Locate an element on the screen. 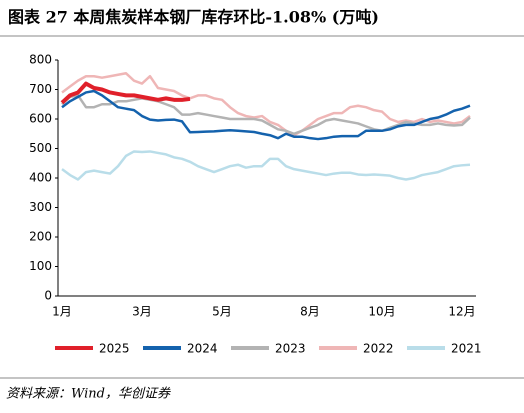  y-tick-label: 100 is located at coordinates (40, 266).